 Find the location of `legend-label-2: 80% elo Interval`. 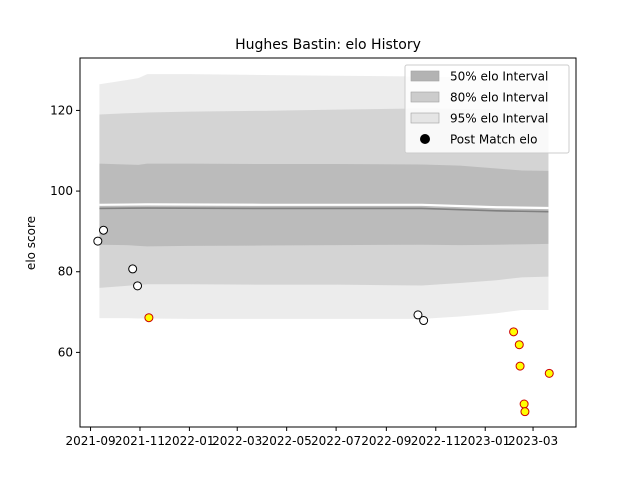

legend-label-2: 80% elo Interval is located at coordinates (499, 98).